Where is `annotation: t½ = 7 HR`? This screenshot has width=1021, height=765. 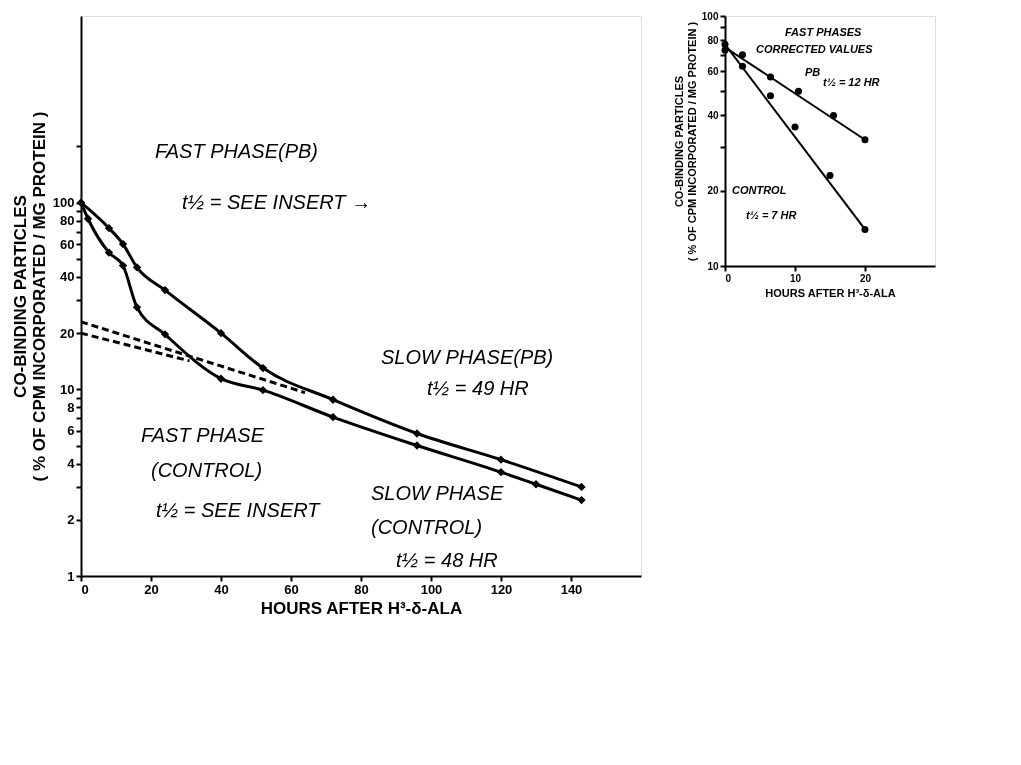 annotation: t½ = 7 HR is located at coordinates (771, 215).